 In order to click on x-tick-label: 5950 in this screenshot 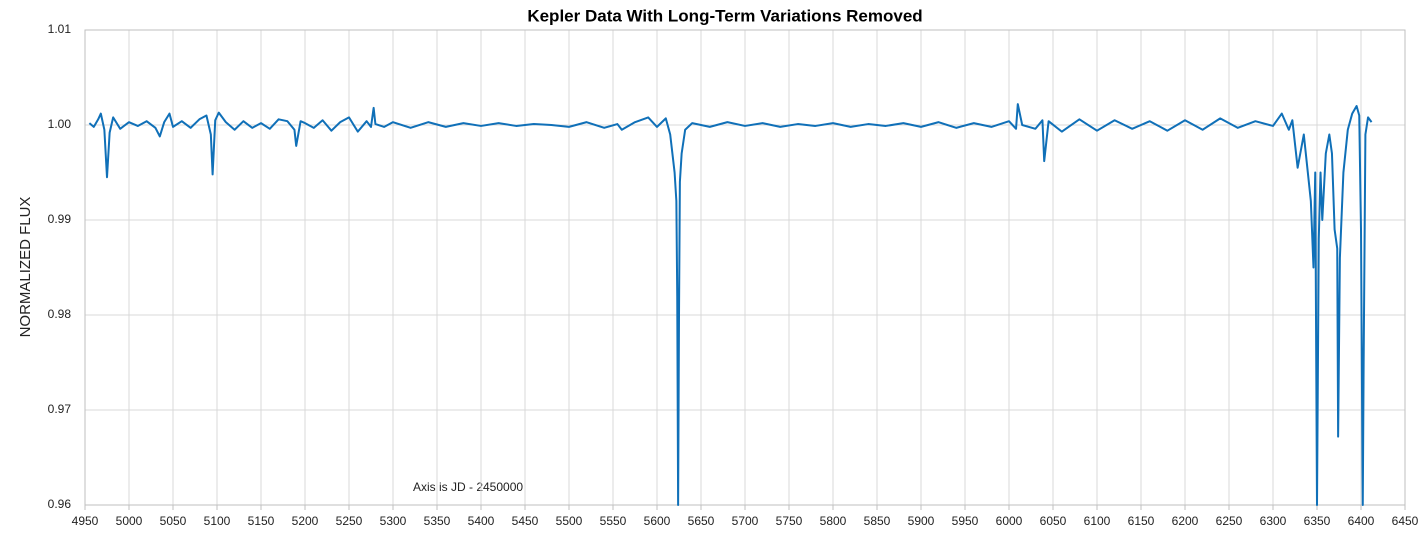, I will do `click(965, 521)`.